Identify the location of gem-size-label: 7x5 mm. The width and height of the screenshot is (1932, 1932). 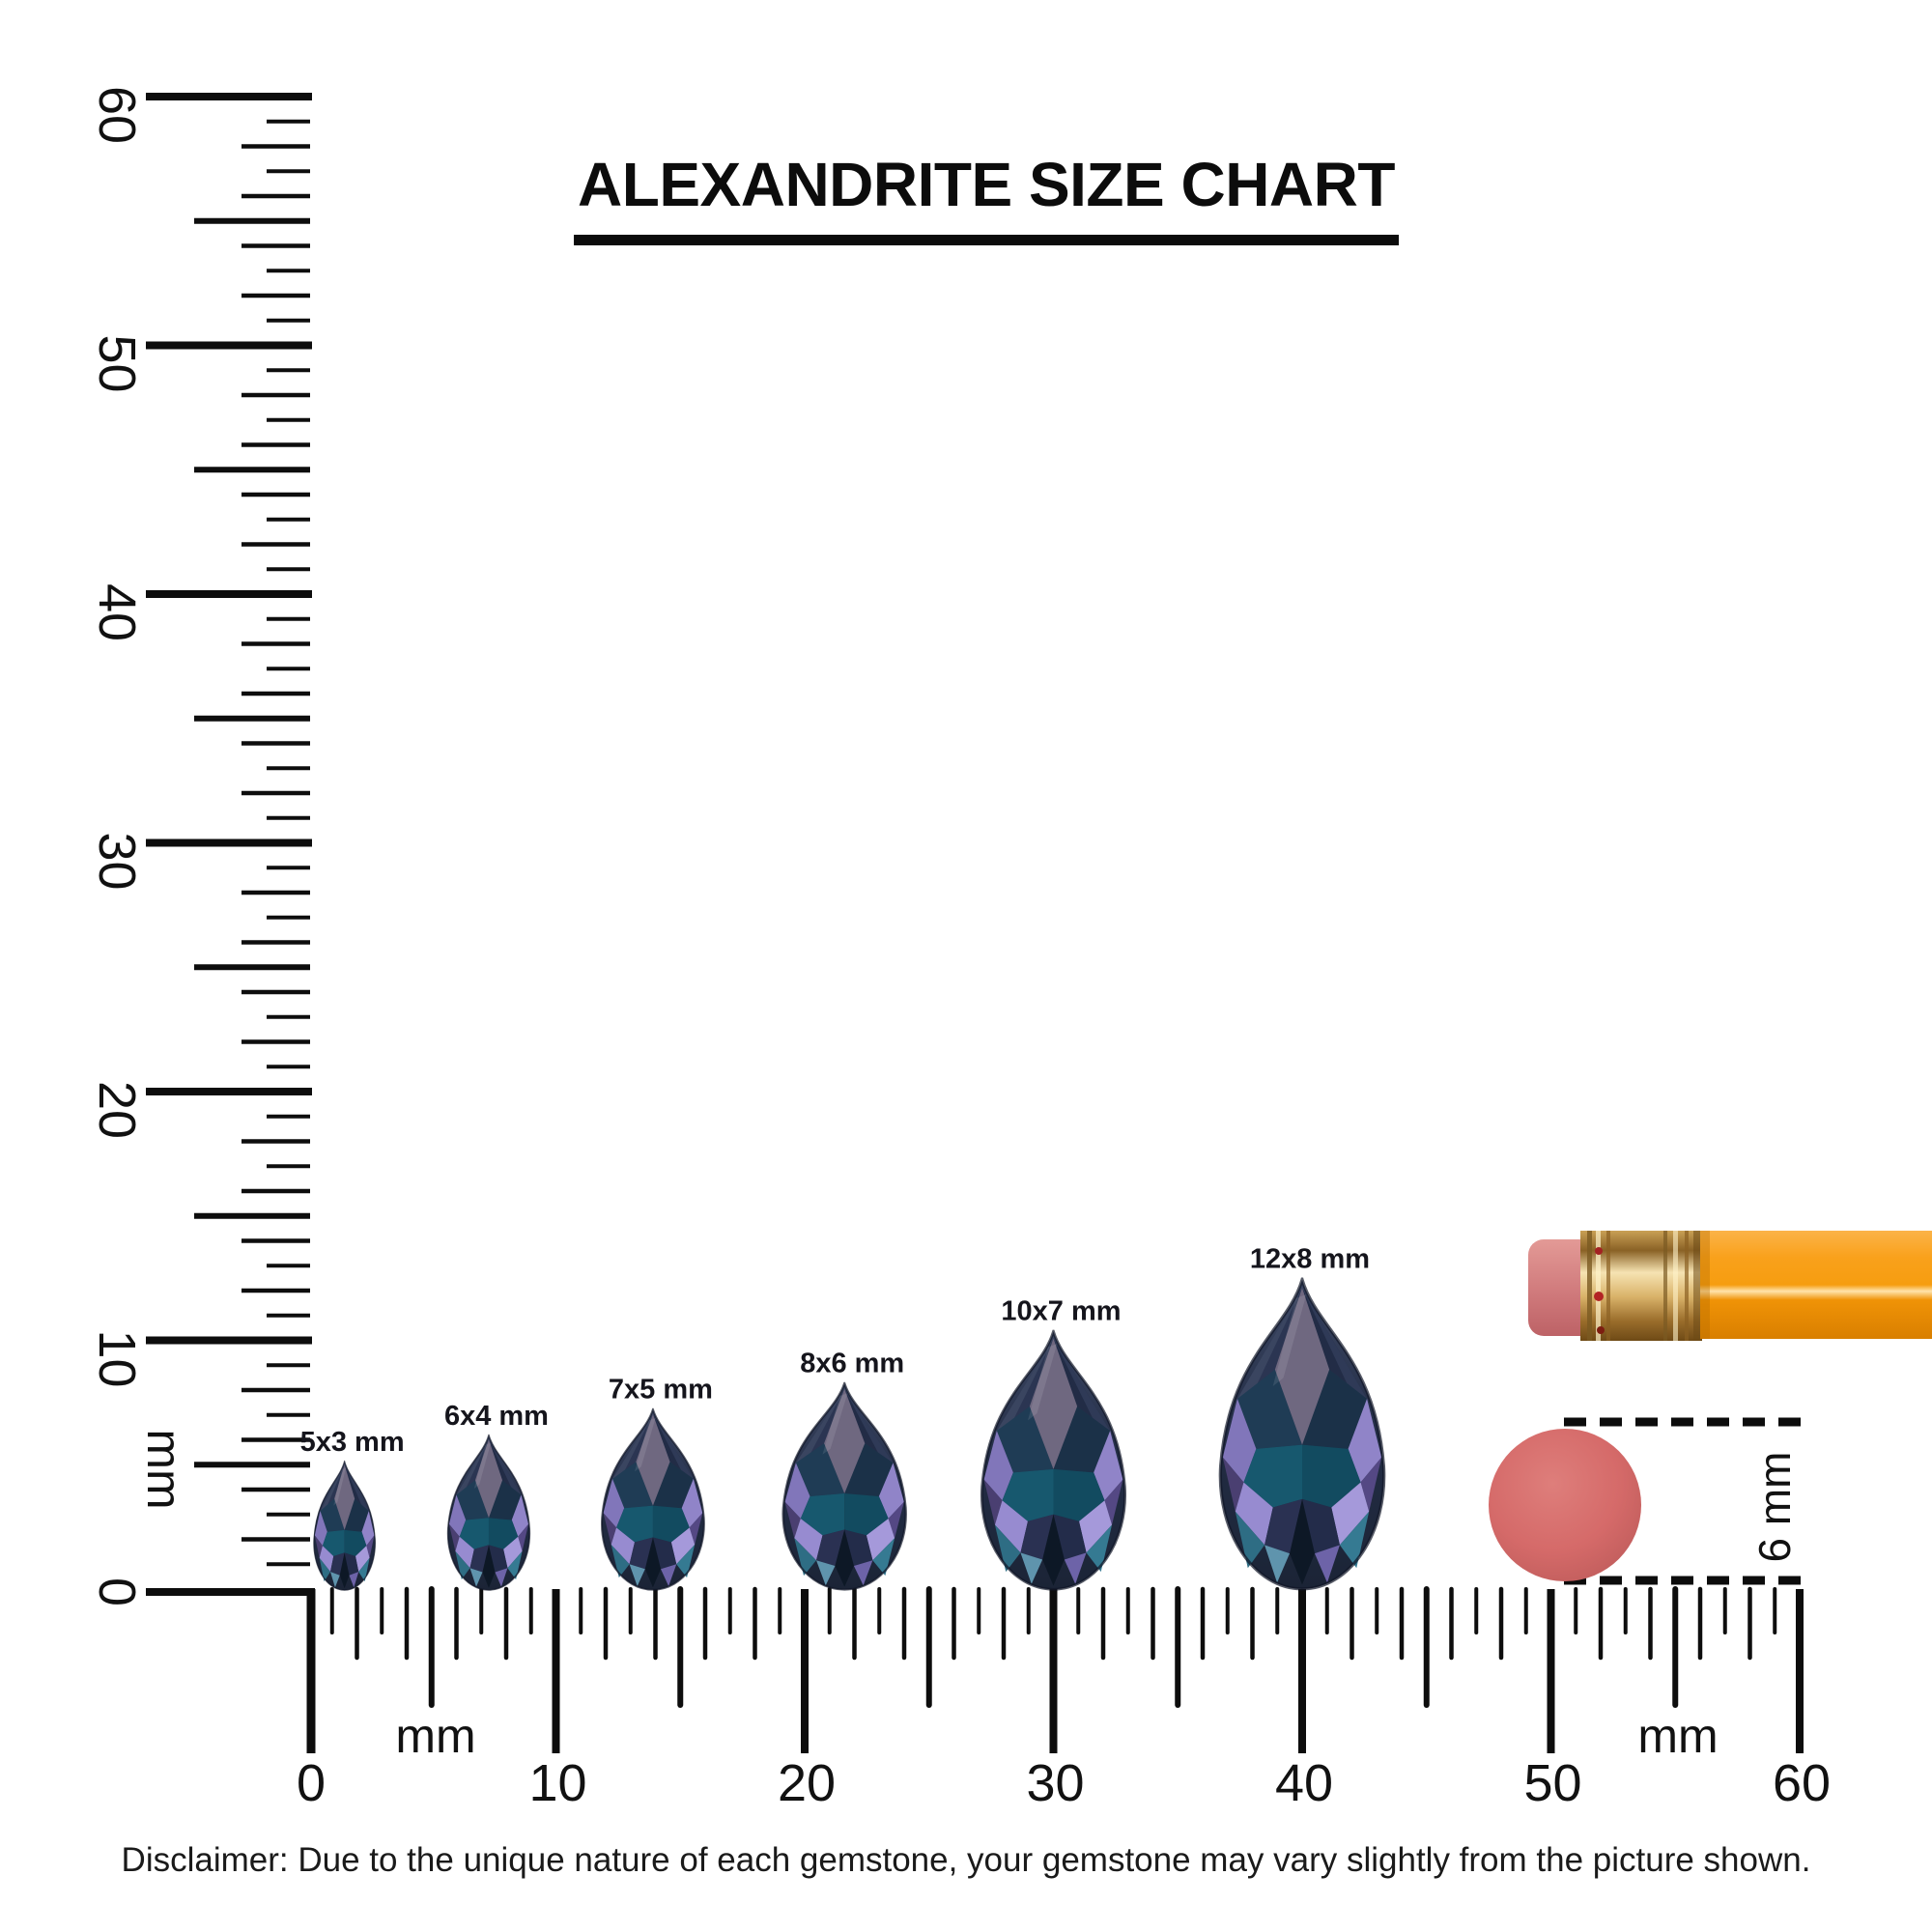
(661, 1390).